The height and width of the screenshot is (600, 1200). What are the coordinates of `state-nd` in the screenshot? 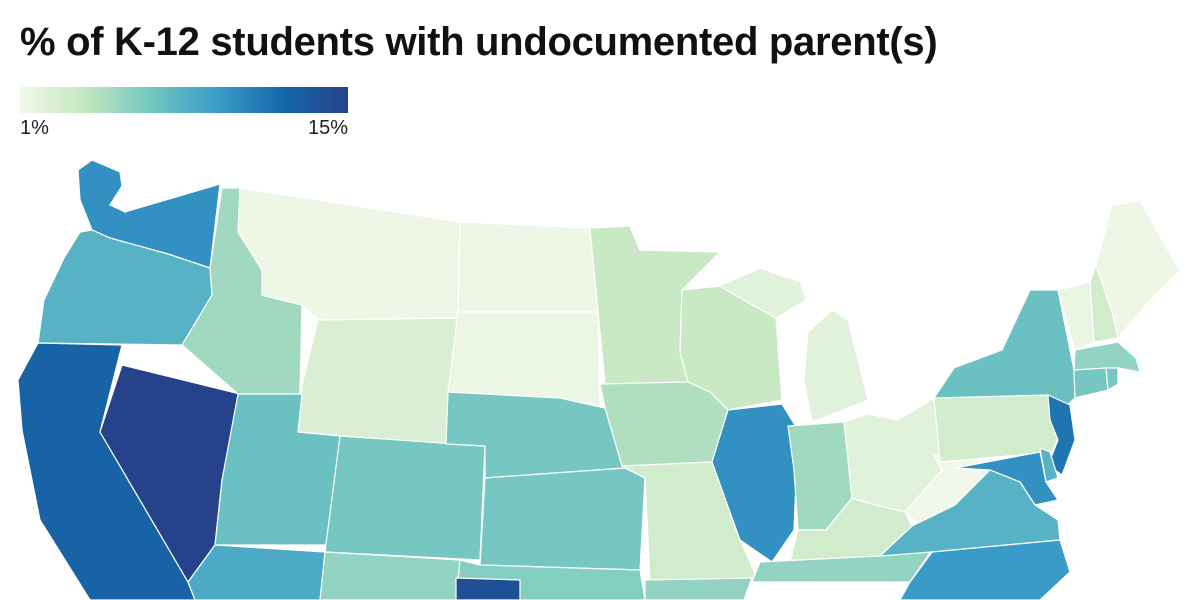 It's located at (528, 267).